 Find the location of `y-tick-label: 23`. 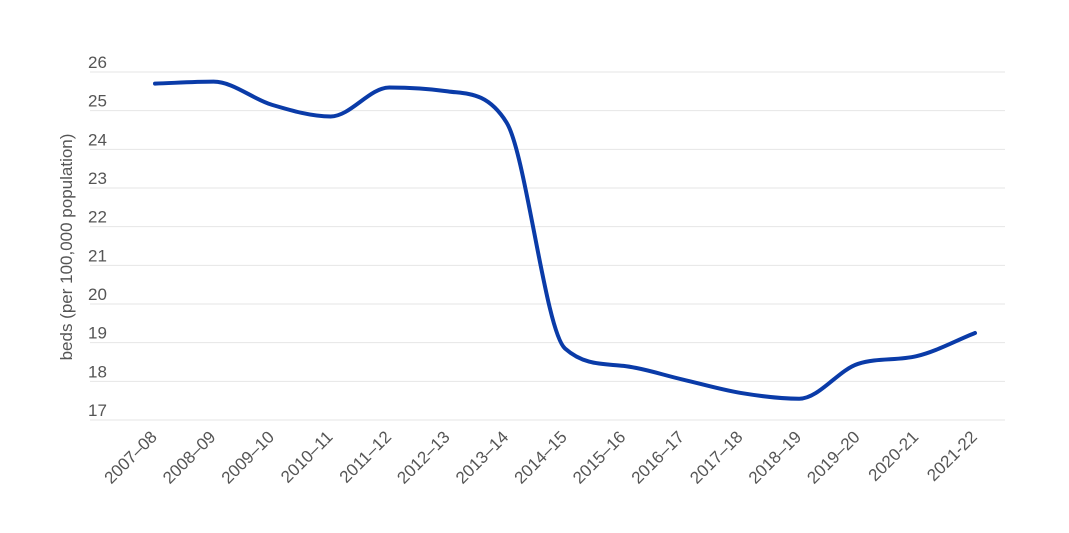

y-tick-label: 23 is located at coordinates (97, 178).